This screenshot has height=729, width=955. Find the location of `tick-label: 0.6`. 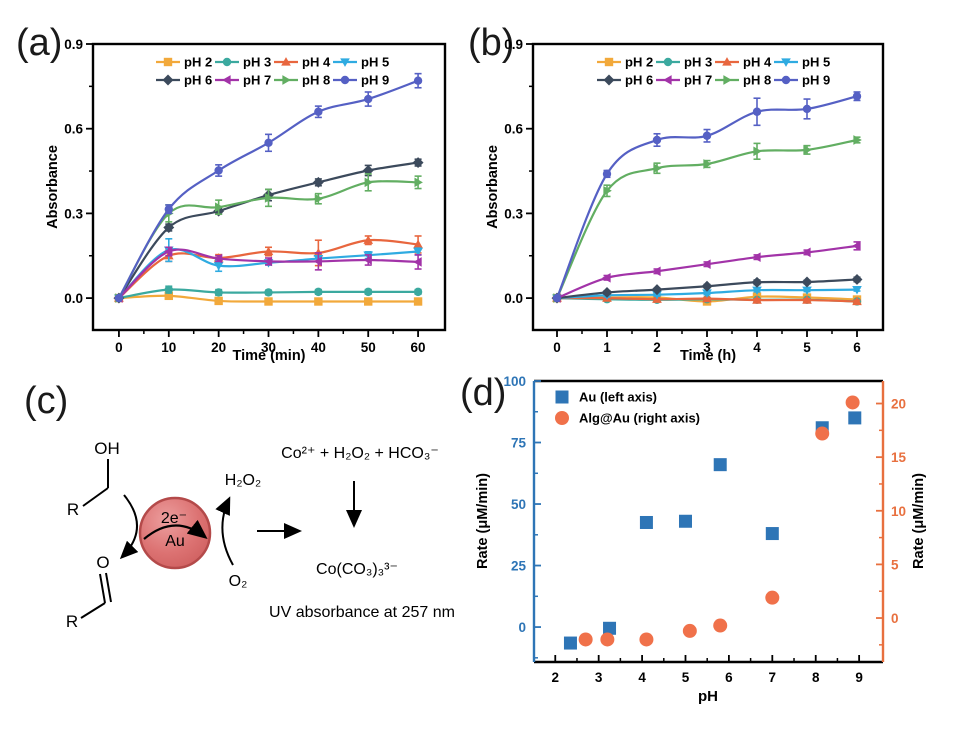

tick-label: 0.6 is located at coordinates (73, 129).